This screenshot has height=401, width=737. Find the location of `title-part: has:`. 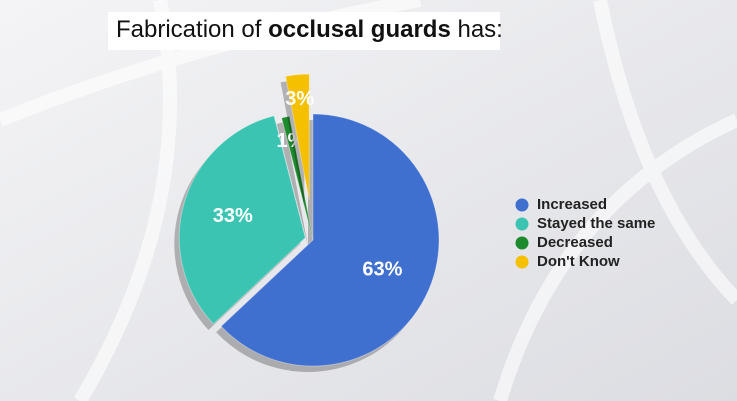

title-part: has: is located at coordinates (477, 29).